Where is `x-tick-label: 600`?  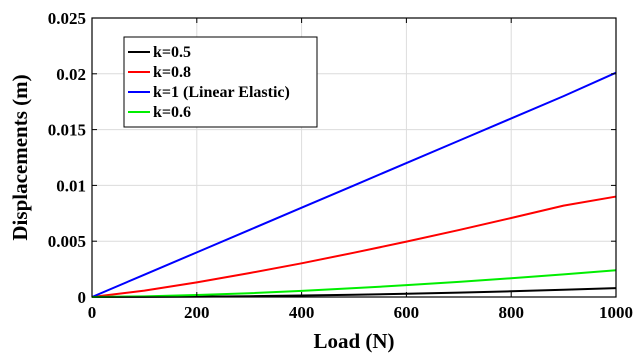
x-tick-label: 600 is located at coordinates (407, 312).